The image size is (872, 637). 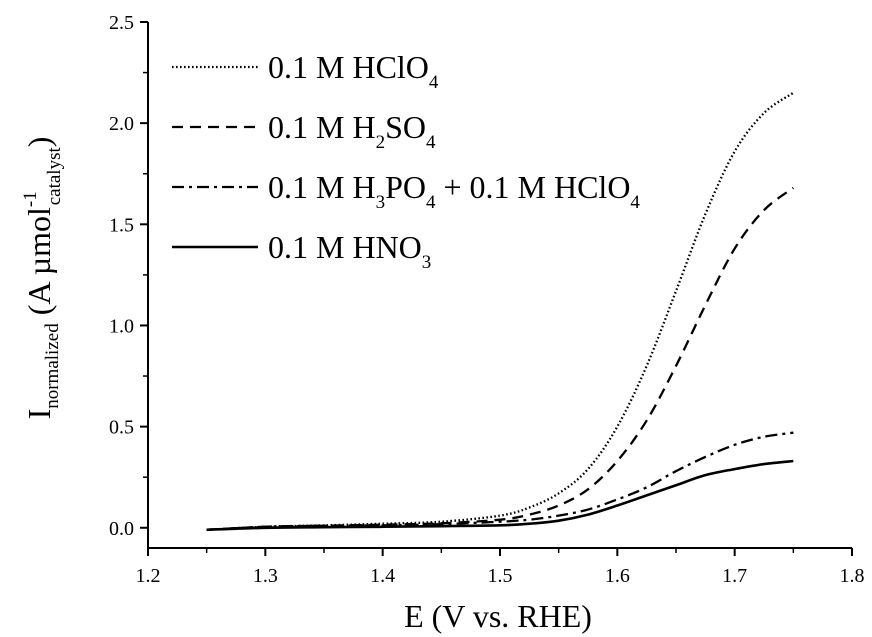 What do you see at coordinates (353, 71) in the screenshot?
I see `legend-label-1: 0.1 M HClO4` at bounding box center [353, 71].